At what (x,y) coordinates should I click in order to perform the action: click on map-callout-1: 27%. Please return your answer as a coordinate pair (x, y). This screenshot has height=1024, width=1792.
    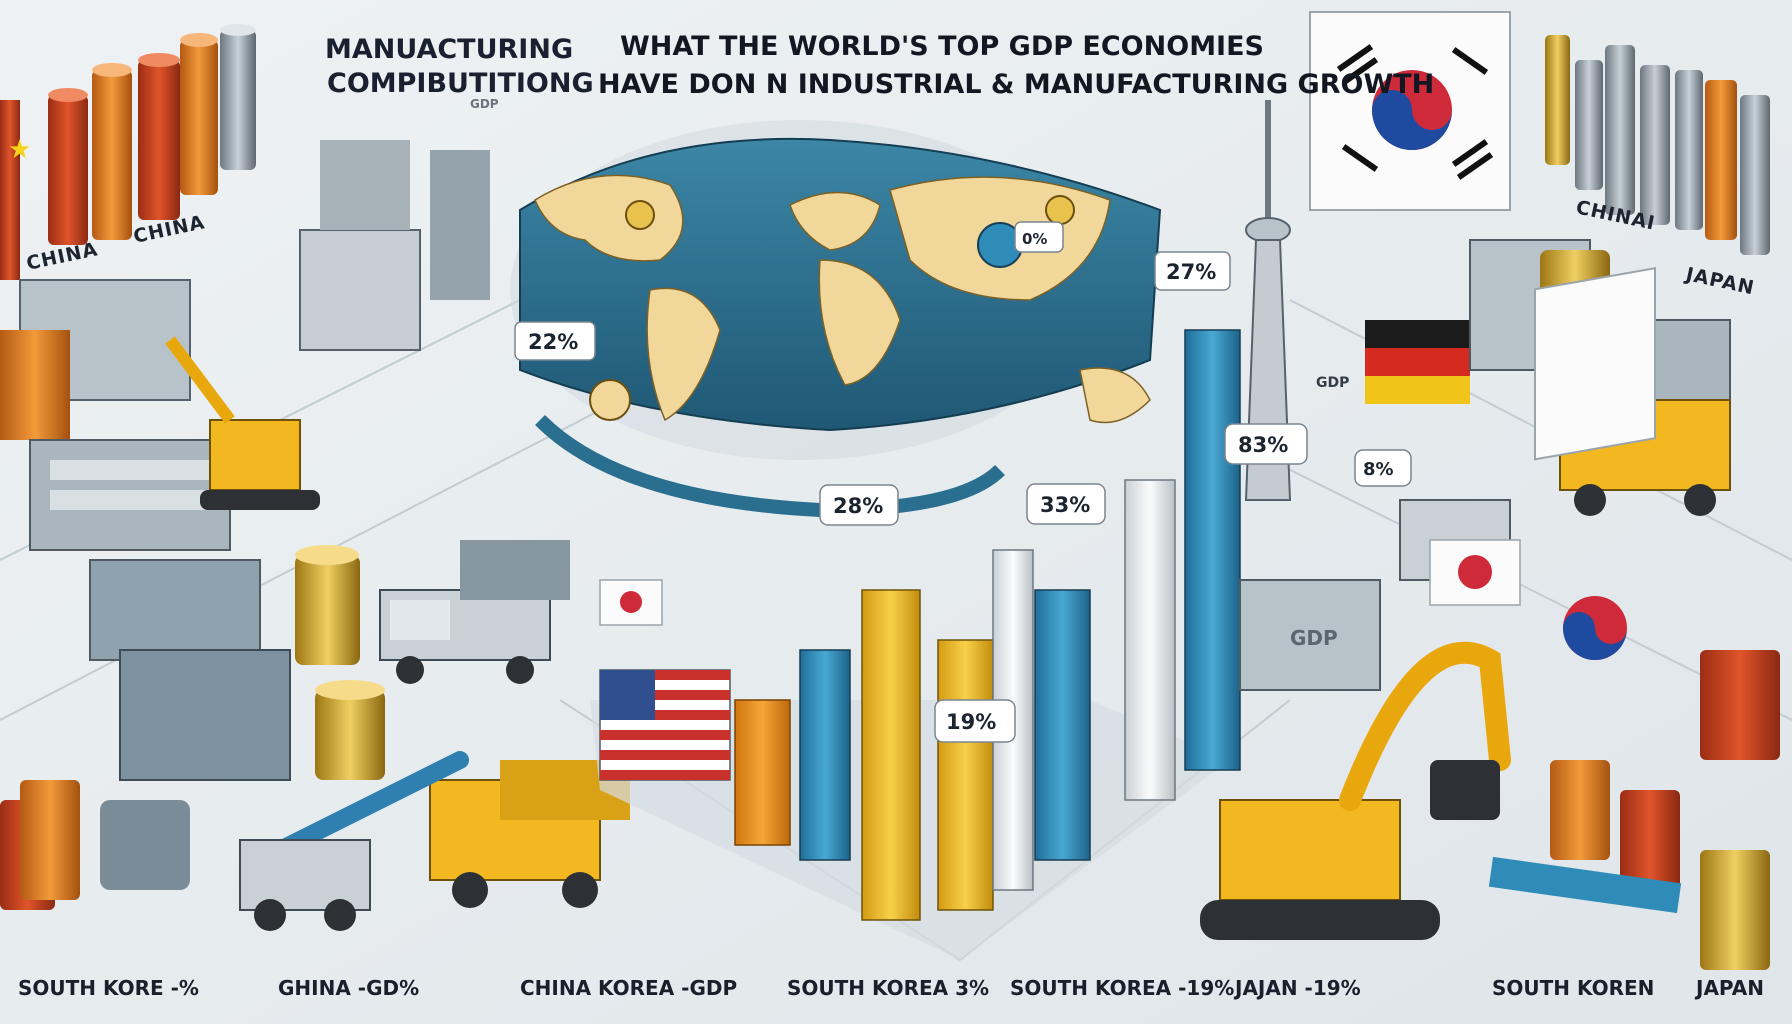
    Looking at the image, I should click on (1192, 271).